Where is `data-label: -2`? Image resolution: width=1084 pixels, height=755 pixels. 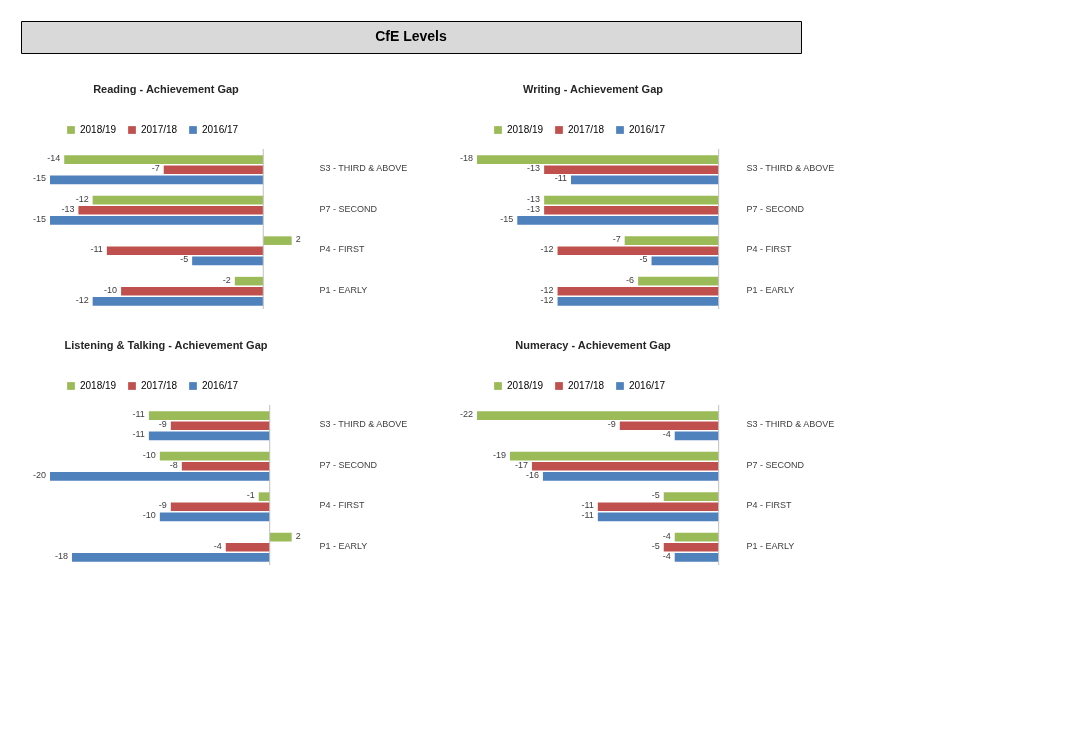 data-label: -2 is located at coordinates (226, 279).